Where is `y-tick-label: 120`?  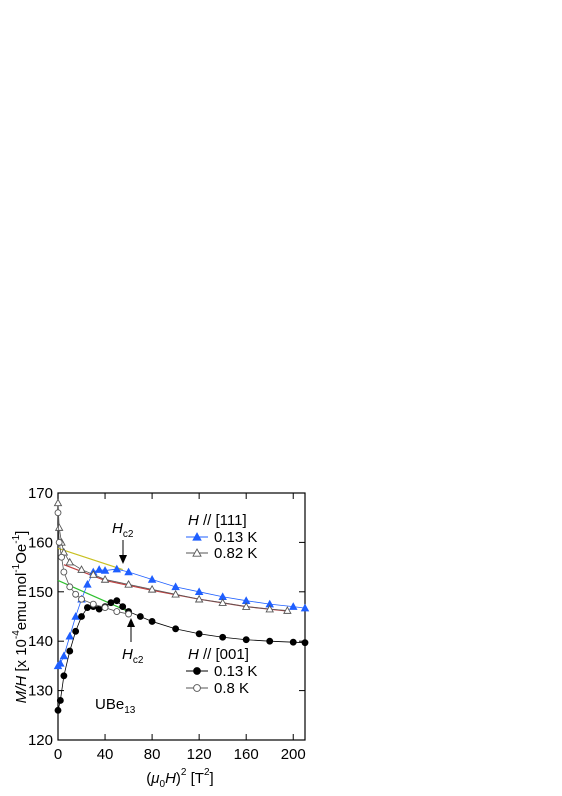 y-tick-label: 120 is located at coordinates (40, 740).